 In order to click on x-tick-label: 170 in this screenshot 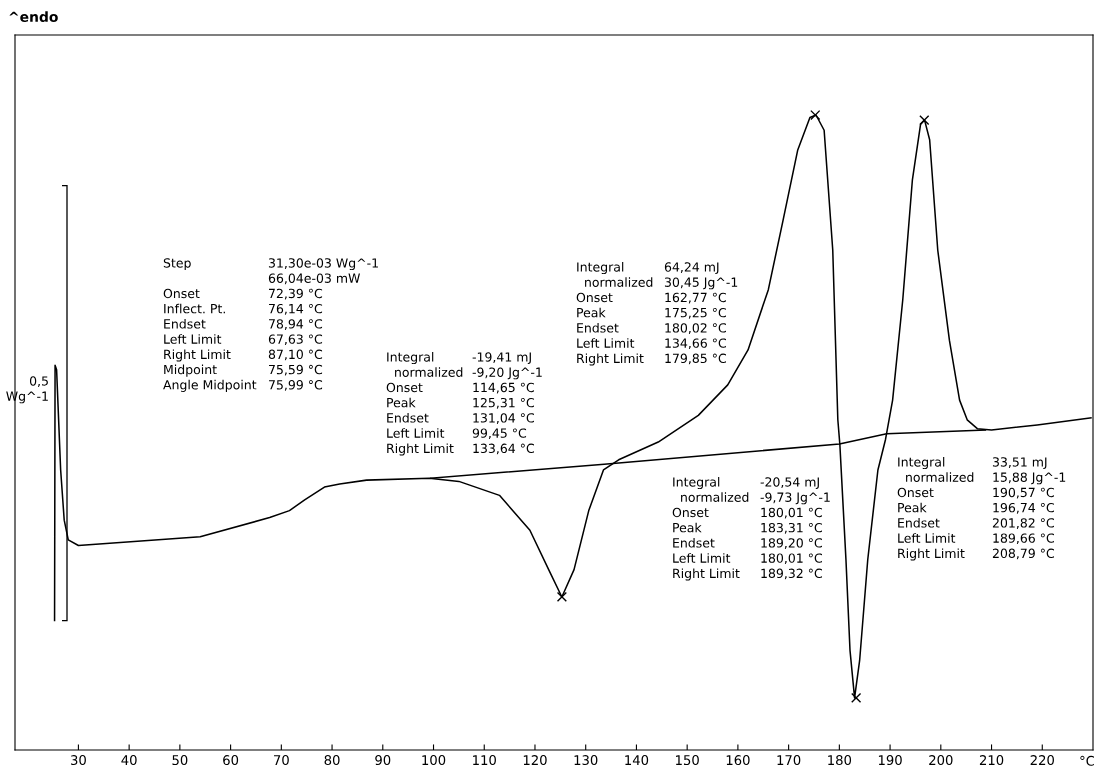, I will do `click(789, 760)`.